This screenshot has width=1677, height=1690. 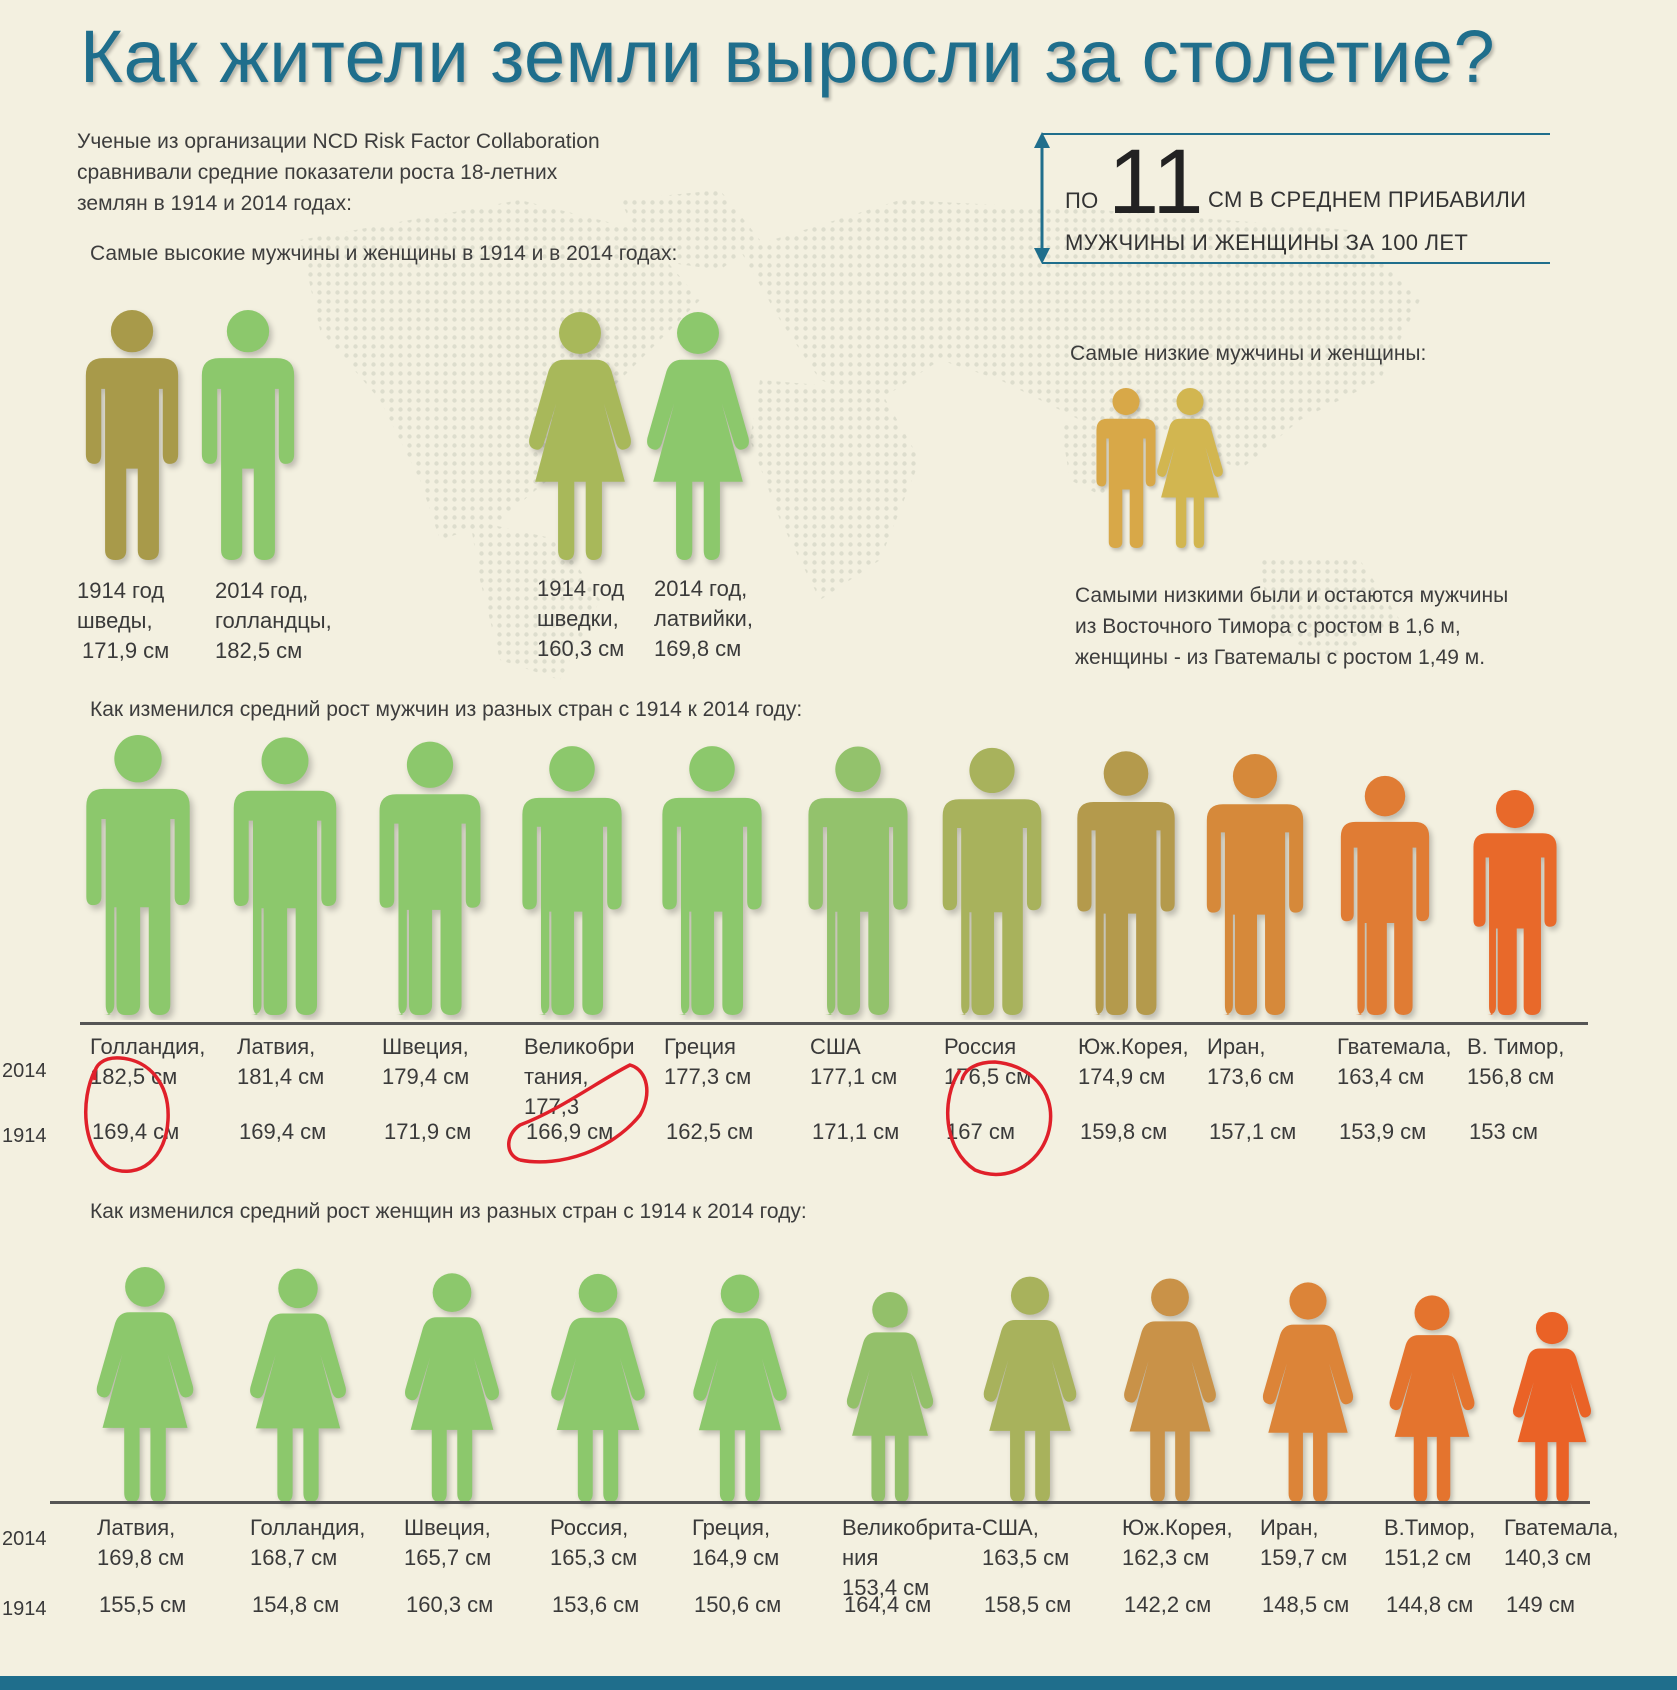 What do you see at coordinates (1124, 1131) in the screenshot?
I see `value-1914: 159,8 см` at bounding box center [1124, 1131].